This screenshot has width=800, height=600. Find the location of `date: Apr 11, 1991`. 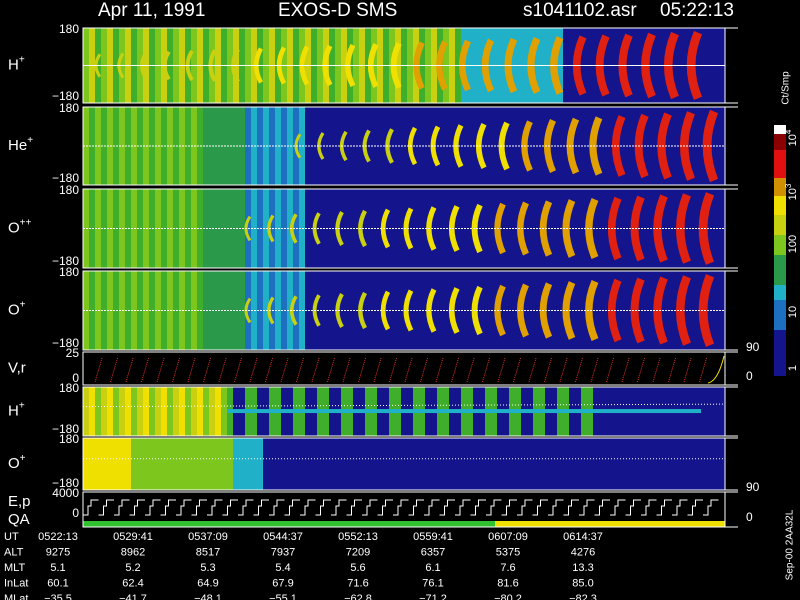

date: Apr 11, 1991 is located at coordinates (151, 10).